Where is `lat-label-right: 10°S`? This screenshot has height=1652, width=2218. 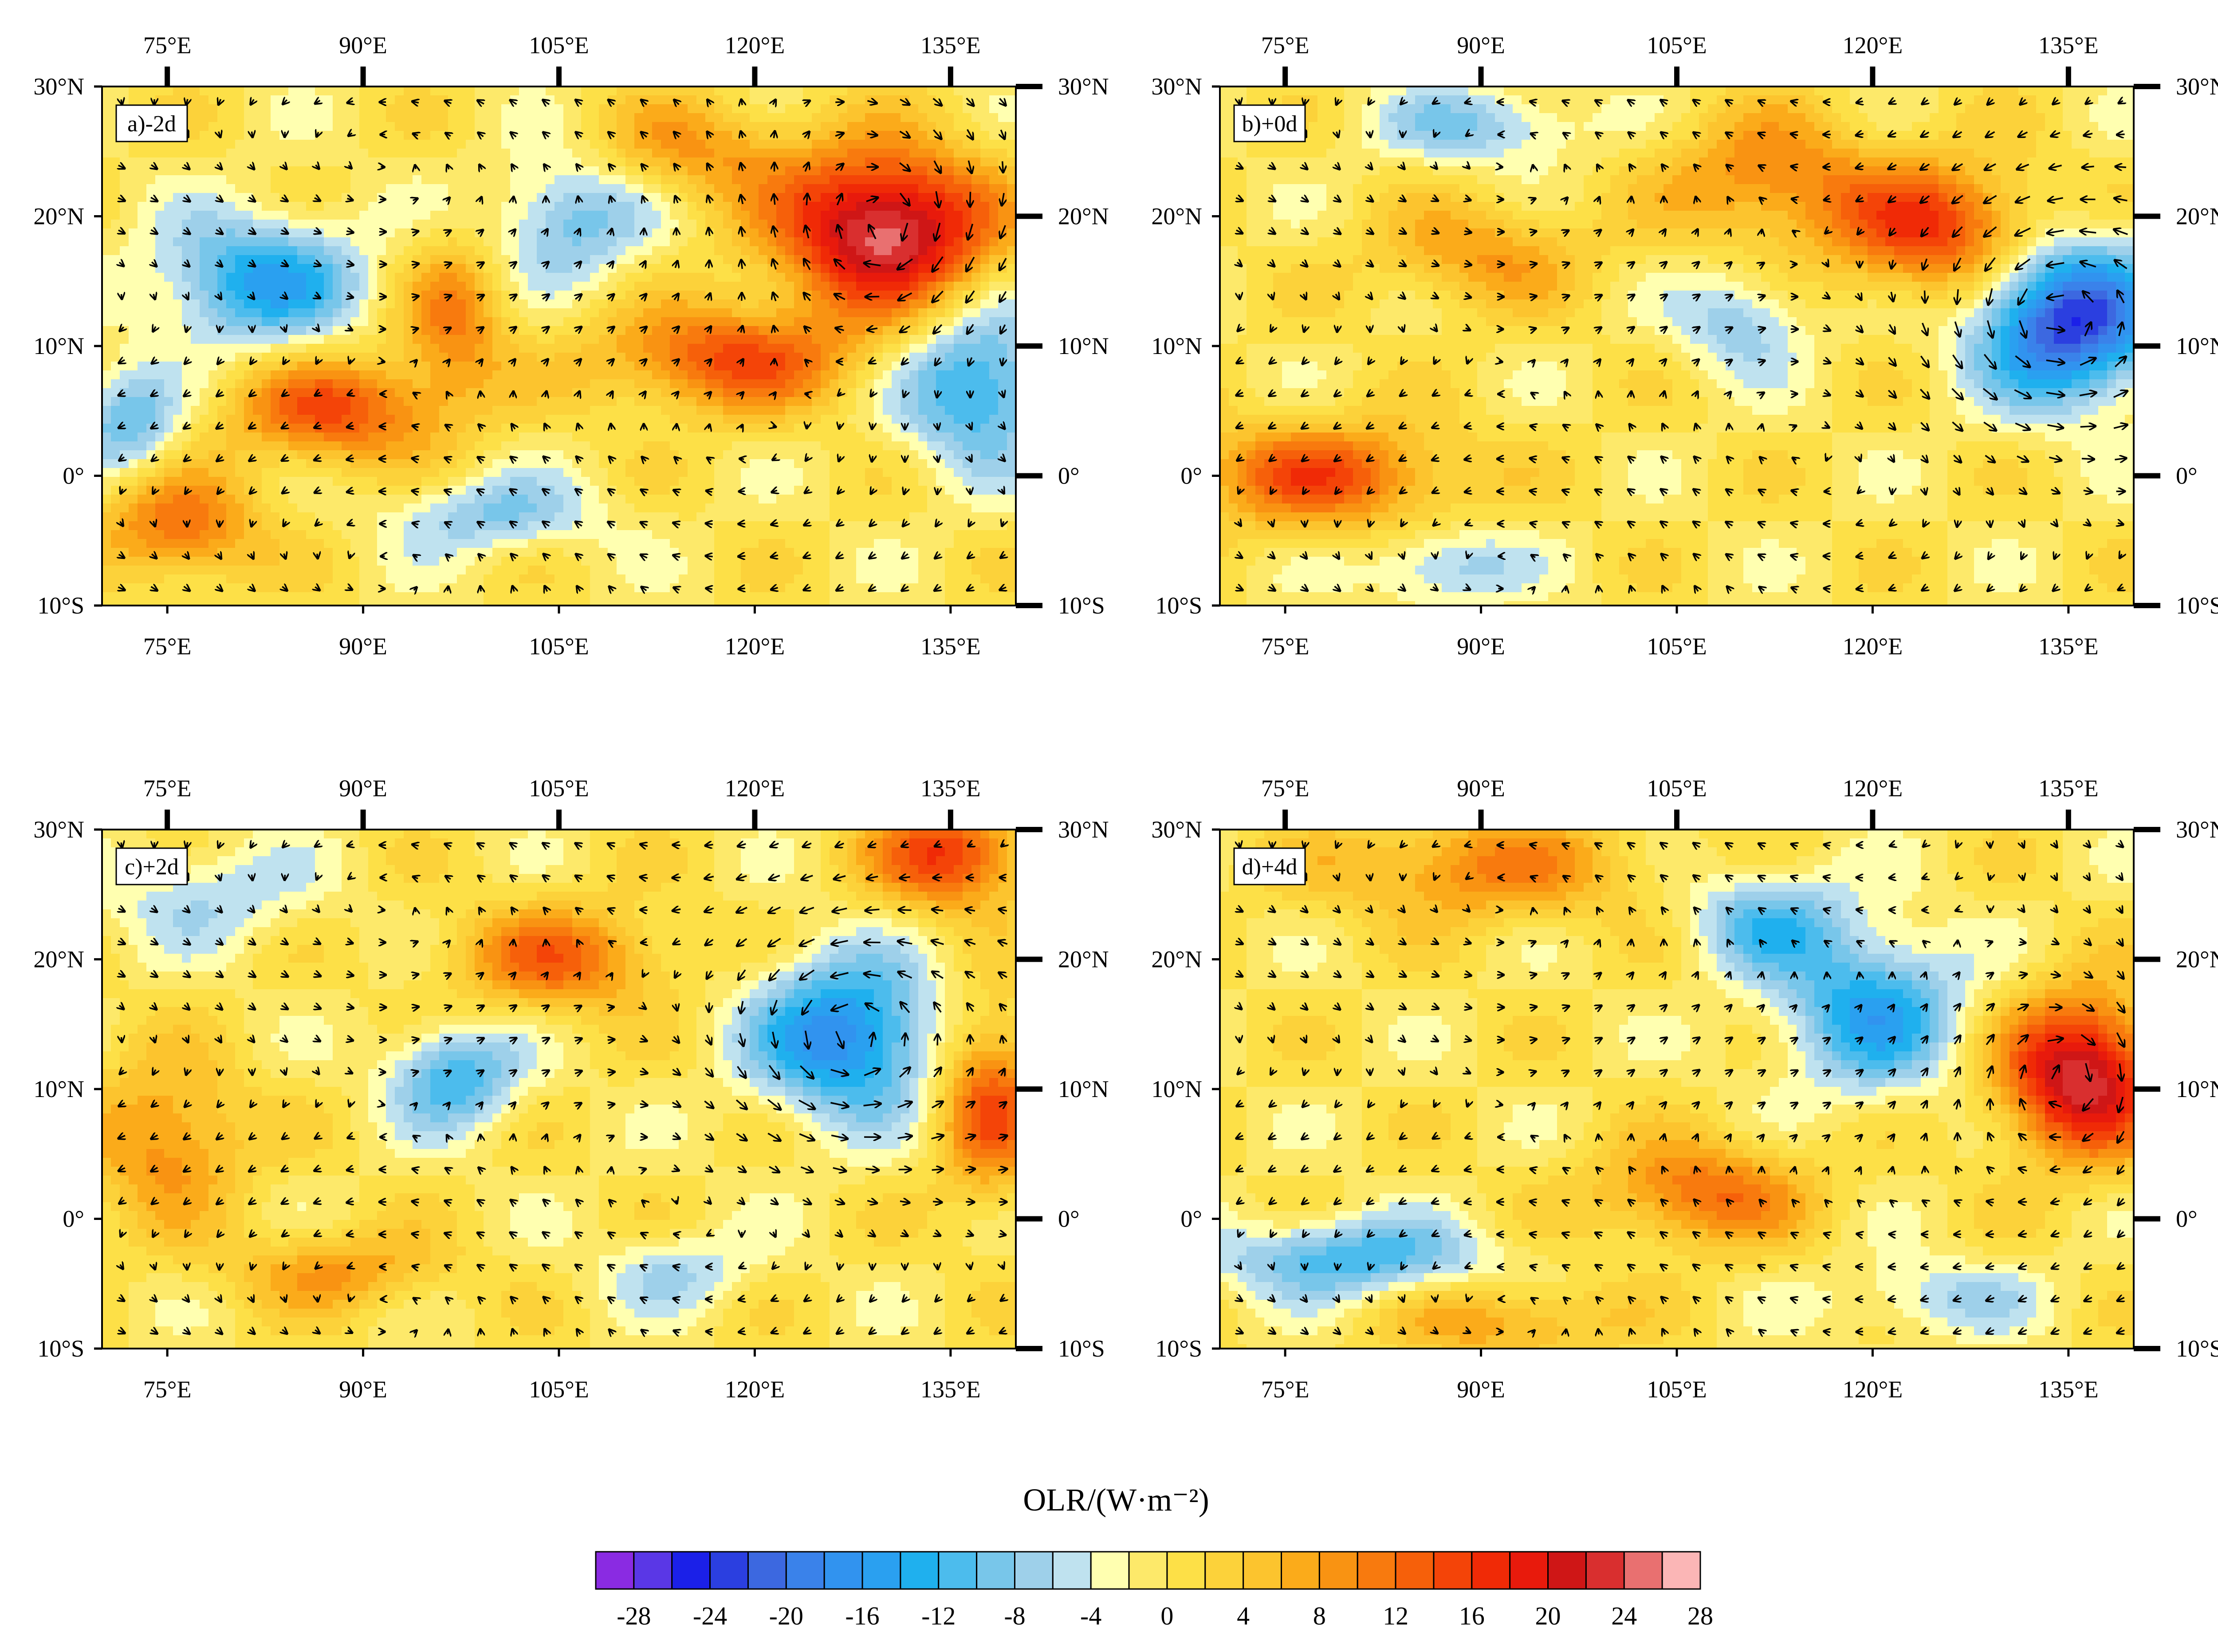 lat-label-right: 10°S is located at coordinates (1081, 1348).